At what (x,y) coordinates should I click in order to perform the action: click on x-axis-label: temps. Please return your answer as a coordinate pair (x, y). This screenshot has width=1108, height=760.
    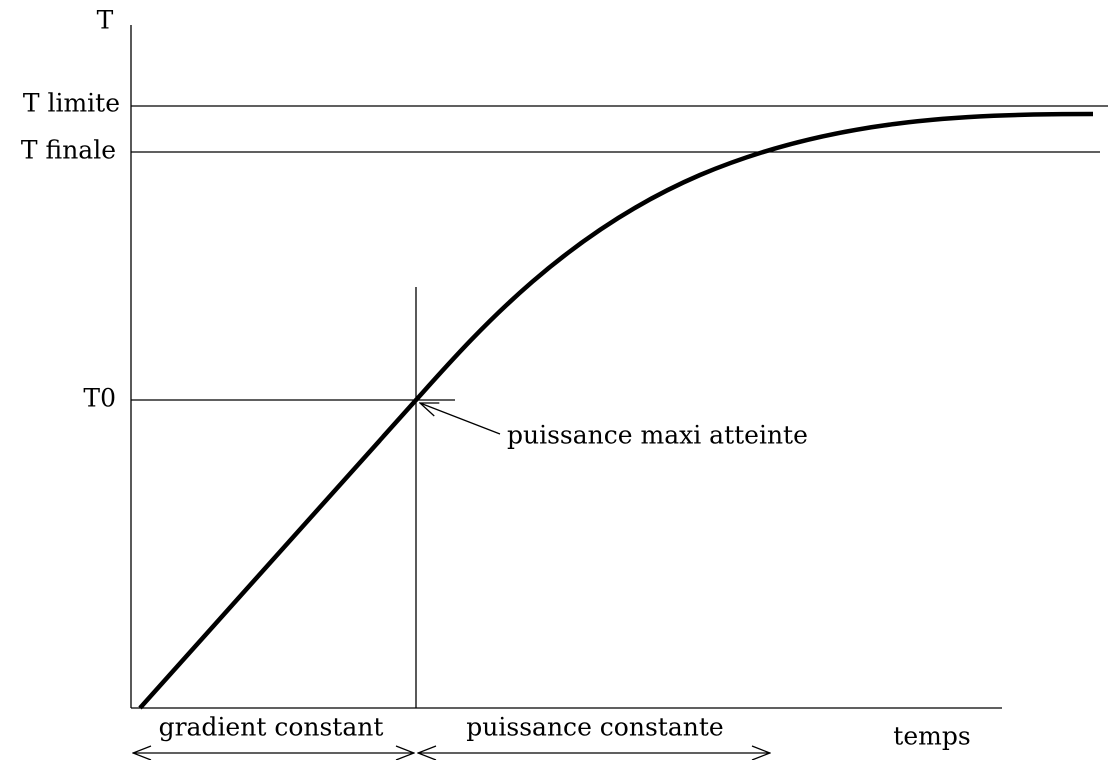
    Looking at the image, I should click on (931, 736).